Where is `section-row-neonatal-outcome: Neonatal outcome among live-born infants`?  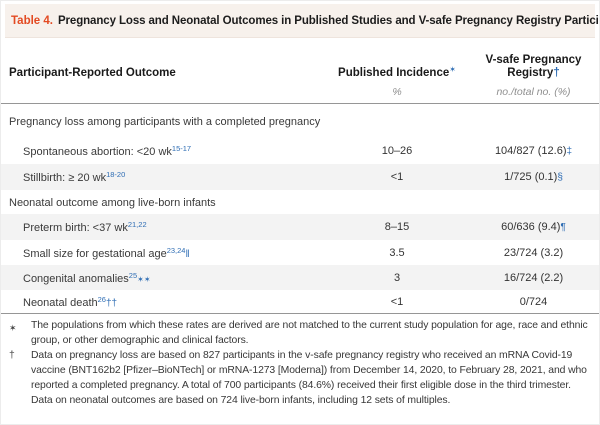
section-row-neonatal-outcome: Neonatal outcome among live-born infants is located at coordinates (300, 202).